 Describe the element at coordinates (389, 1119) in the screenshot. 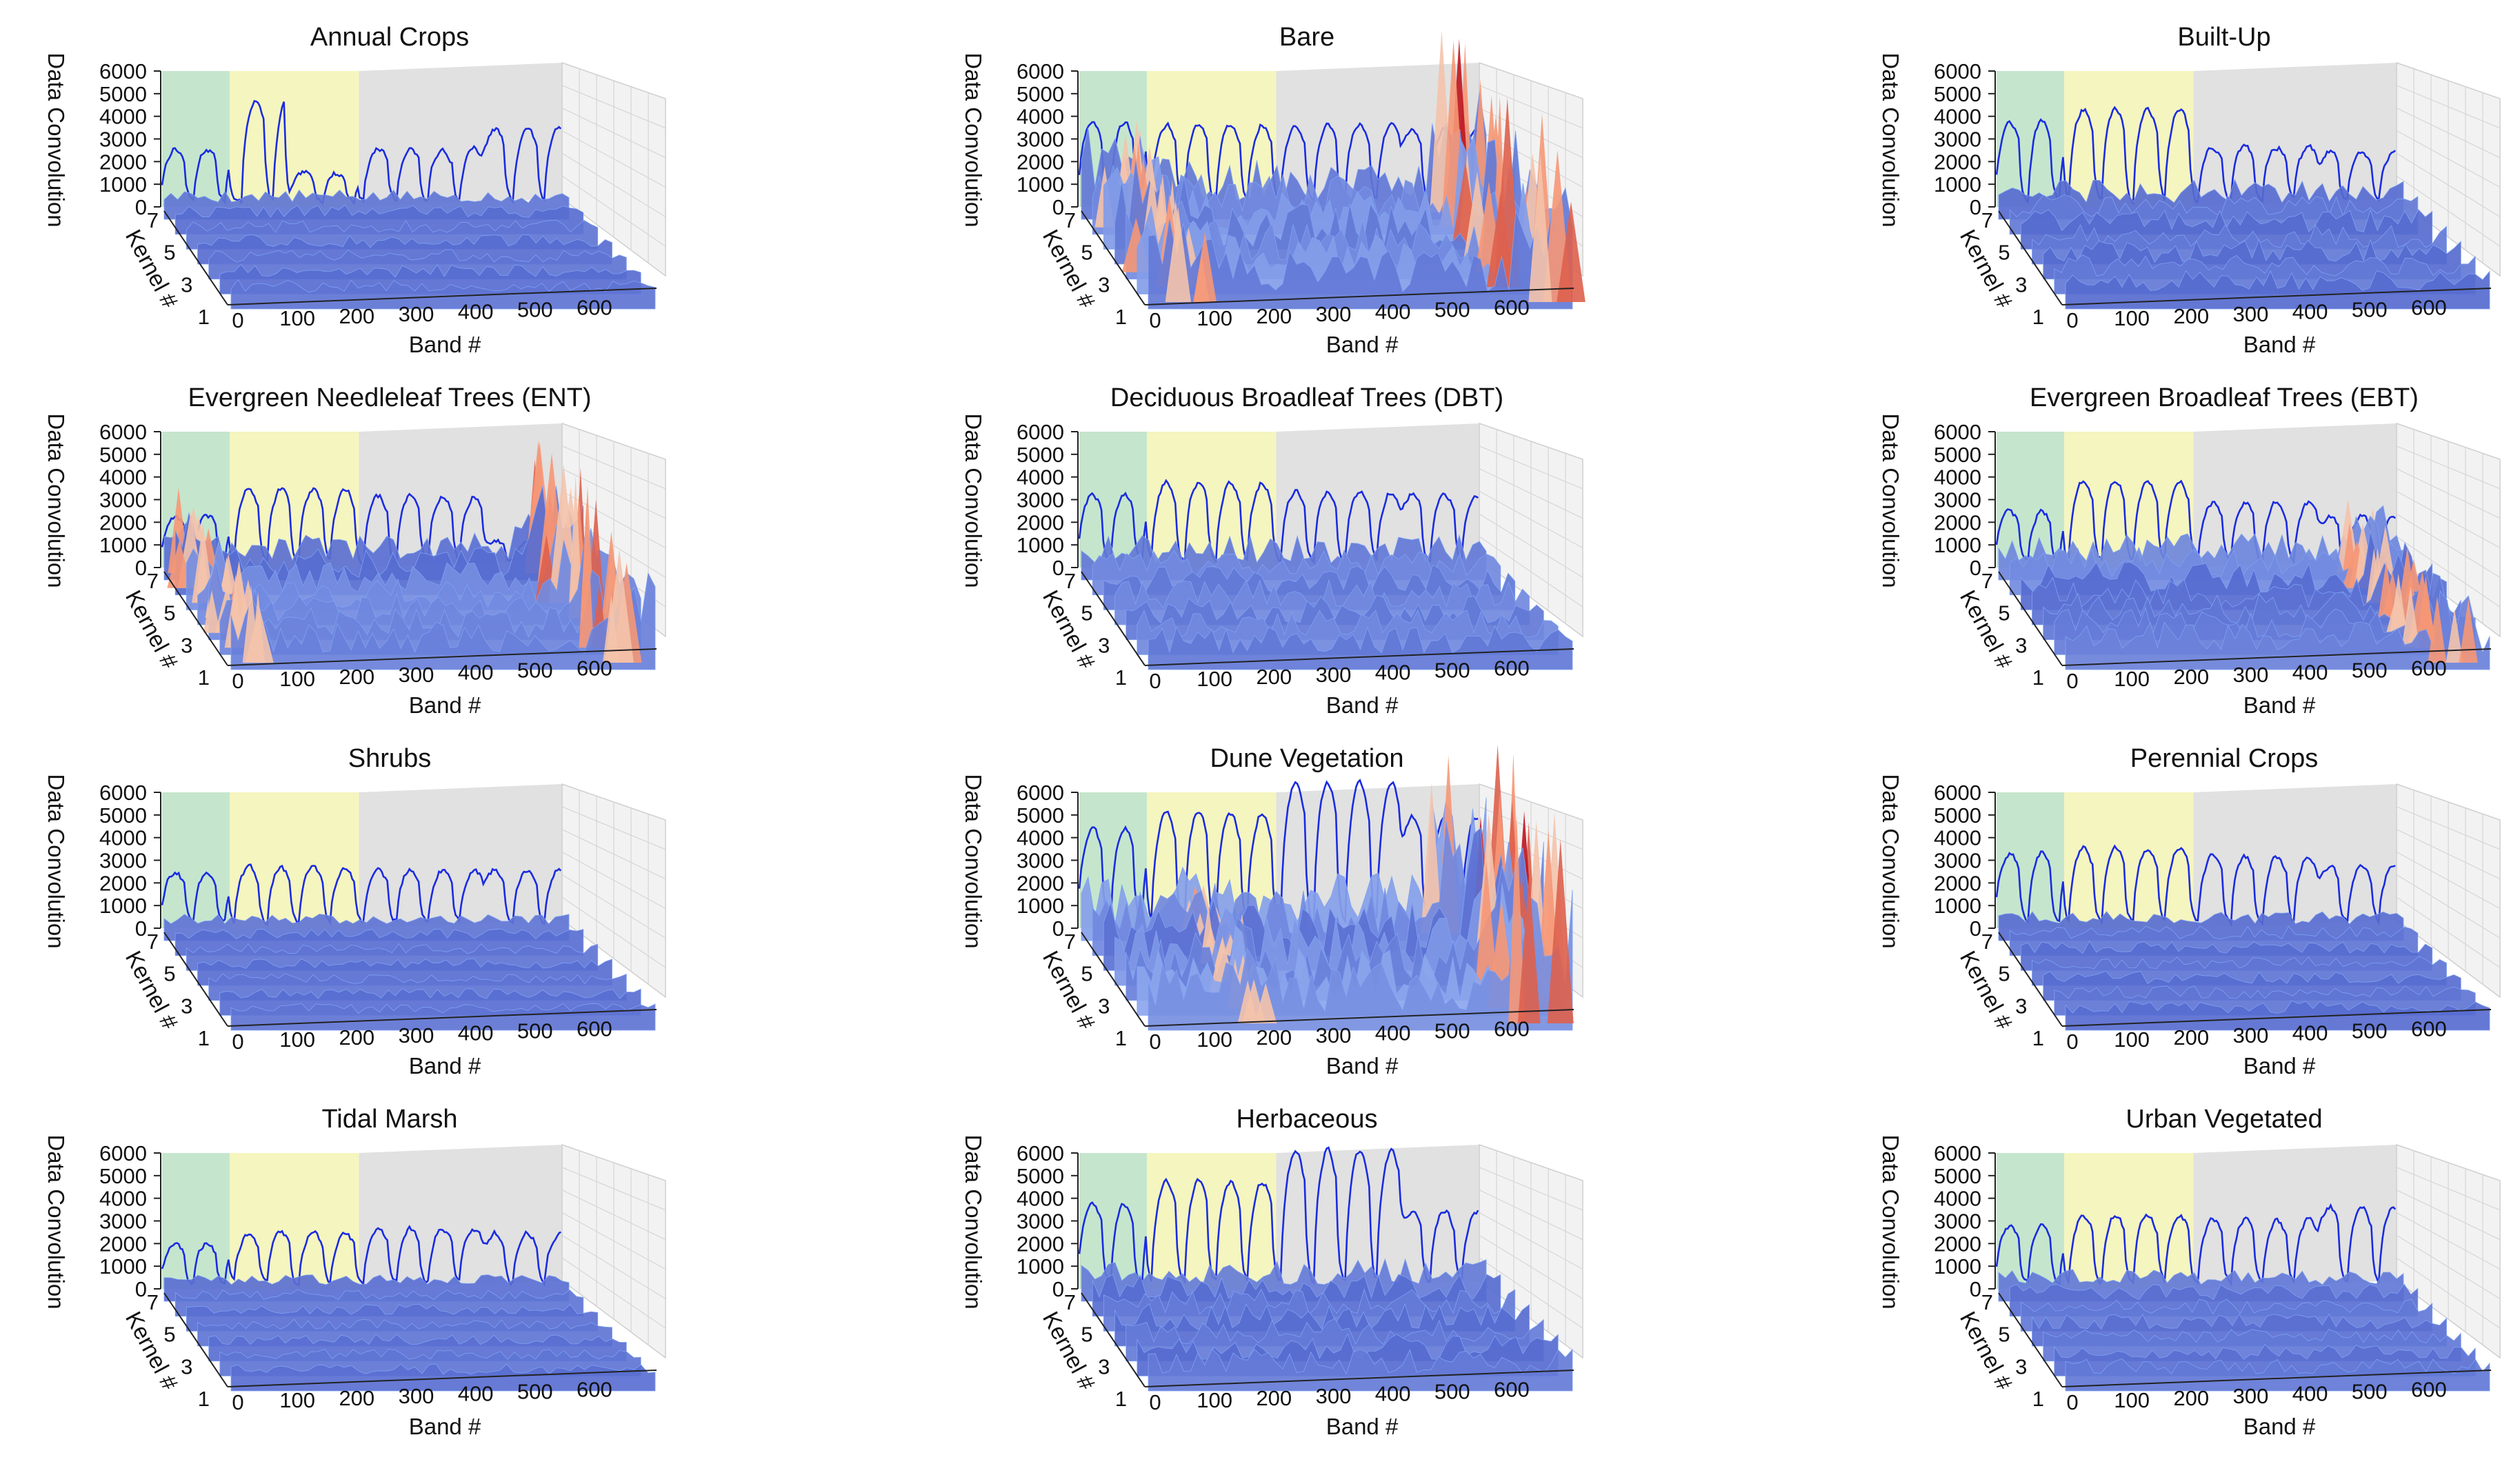

I see `chart-title: Tidal Marsh` at that location.